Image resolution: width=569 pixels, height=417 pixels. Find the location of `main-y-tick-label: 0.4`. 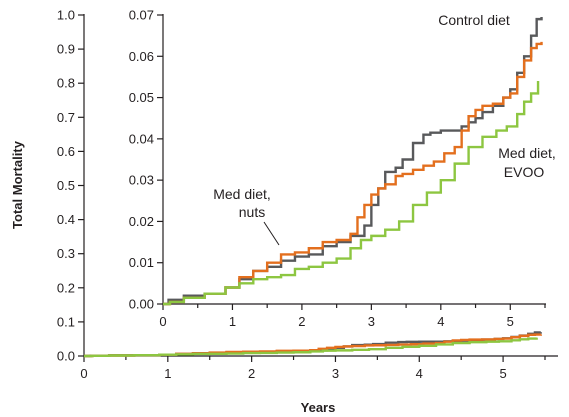

main-y-tick-label: 0.4 is located at coordinates (66, 219).